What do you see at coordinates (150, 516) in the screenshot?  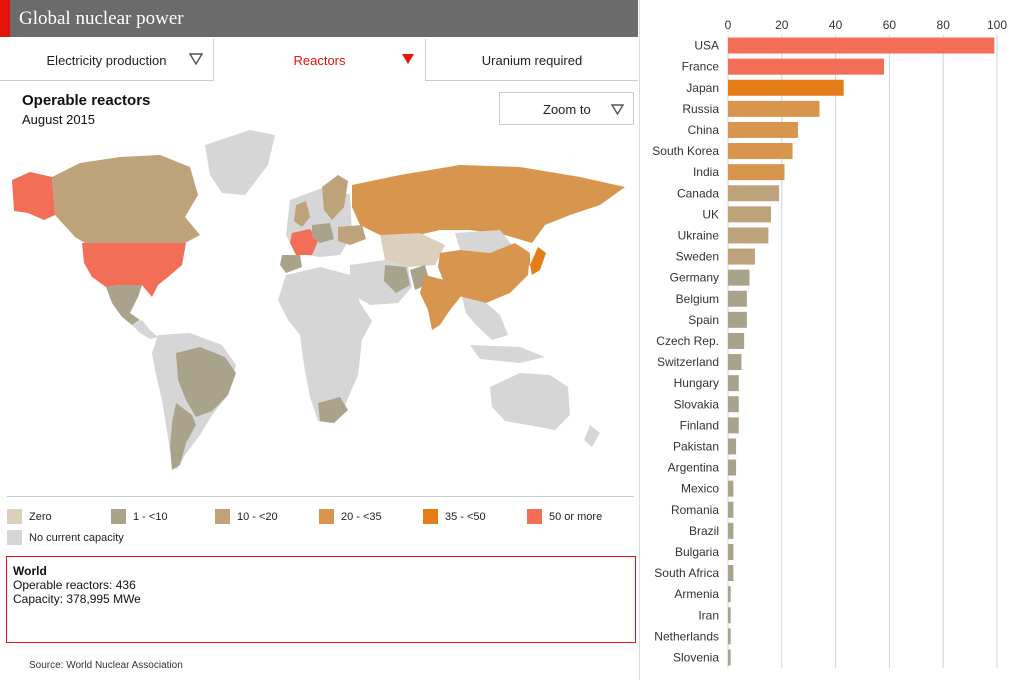 I see `legend-label: 1 - <10` at bounding box center [150, 516].